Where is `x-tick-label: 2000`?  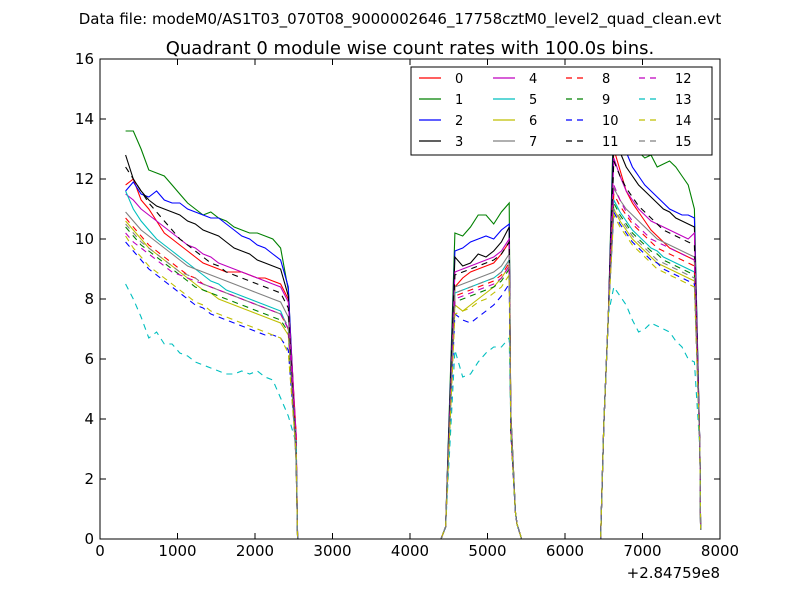 x-tick-label: 2000 is located at coordinates (255, 551).